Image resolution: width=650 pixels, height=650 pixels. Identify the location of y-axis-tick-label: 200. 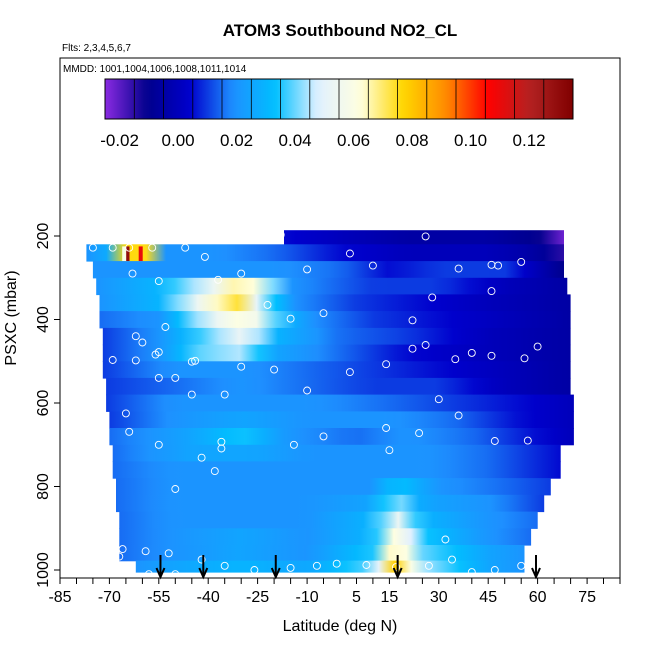
(43, 236).